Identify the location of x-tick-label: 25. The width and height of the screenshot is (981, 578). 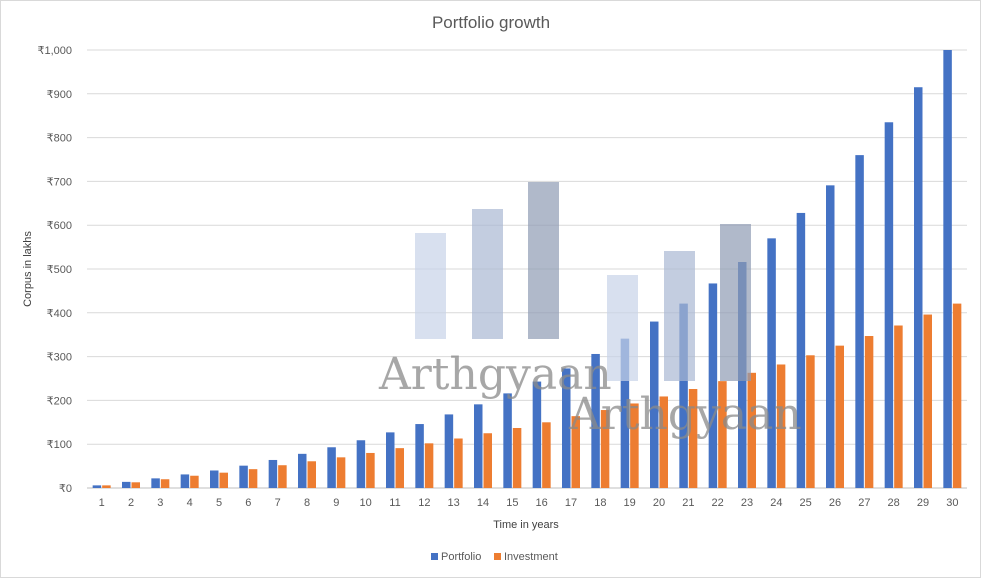
(806, 503).